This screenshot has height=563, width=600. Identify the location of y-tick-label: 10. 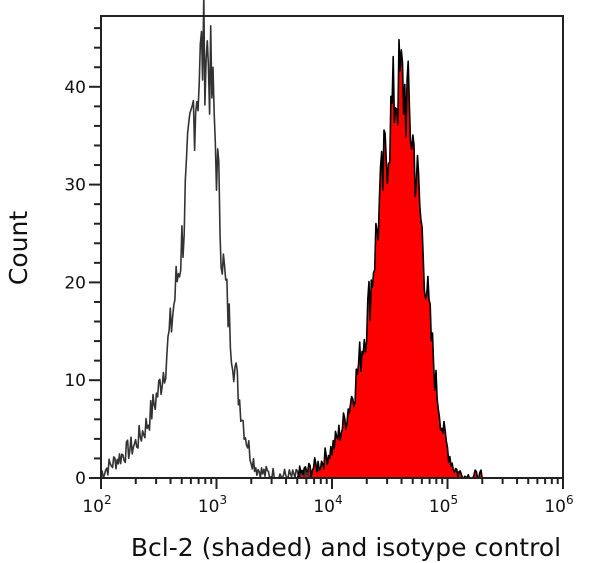
(75, 381).